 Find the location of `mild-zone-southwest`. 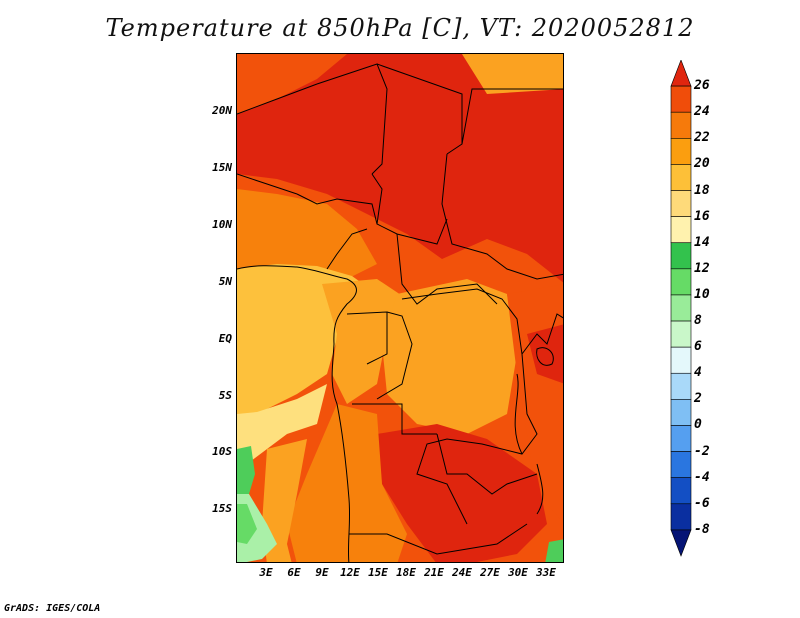

mild-zone-southwest is located at coordinates (347, 483).